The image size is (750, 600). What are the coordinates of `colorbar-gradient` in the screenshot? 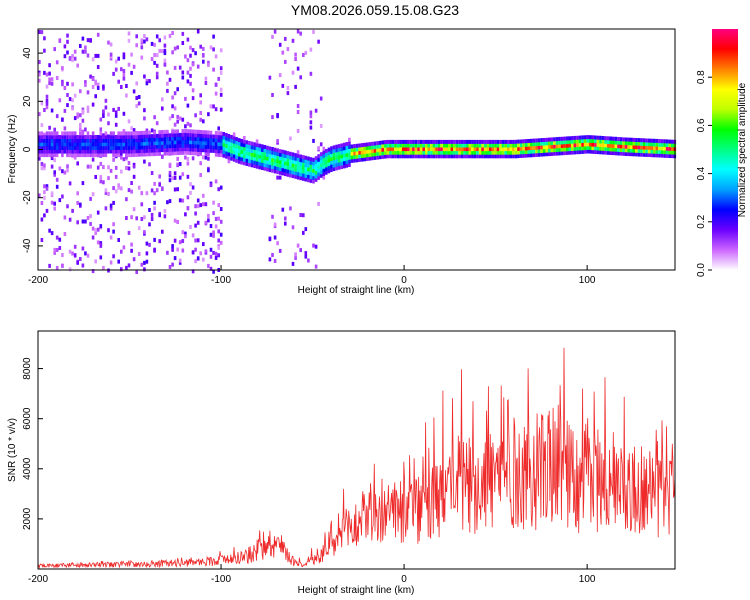 It's located at (725, 149).